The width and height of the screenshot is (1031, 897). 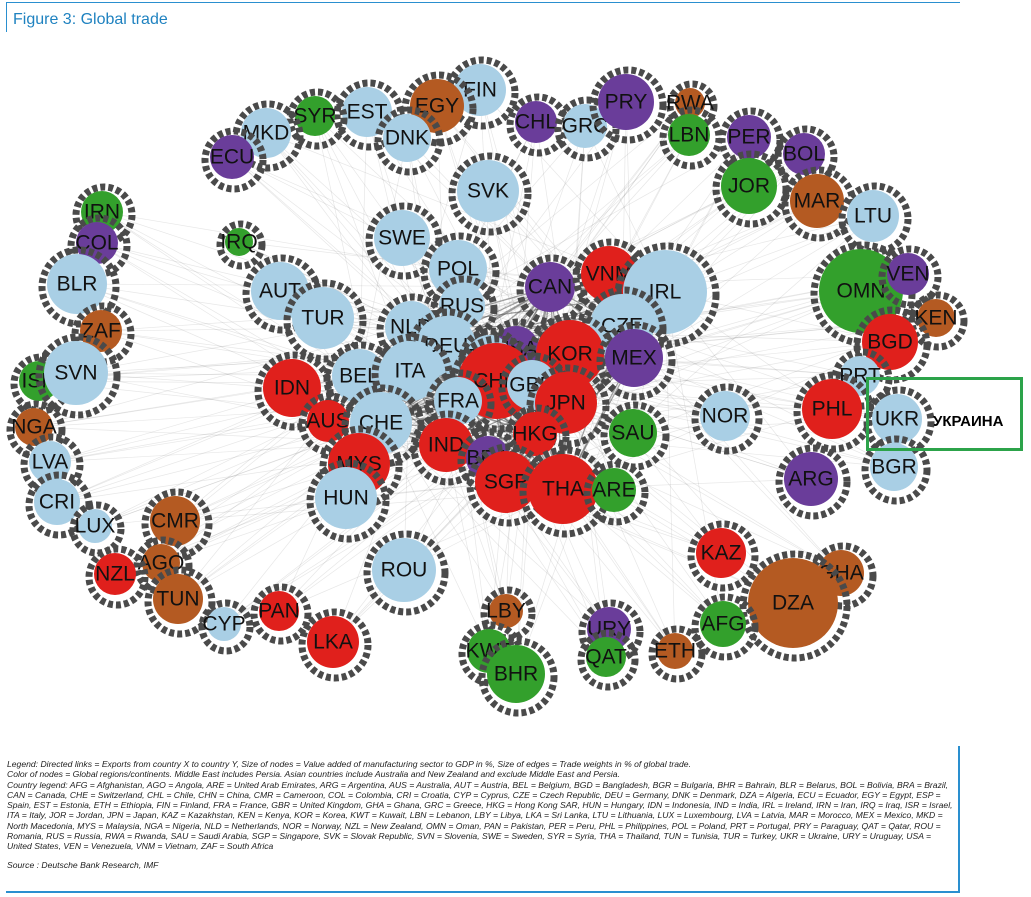 I want to click on country-node-qat: QAT, so click(x=608, y=660).